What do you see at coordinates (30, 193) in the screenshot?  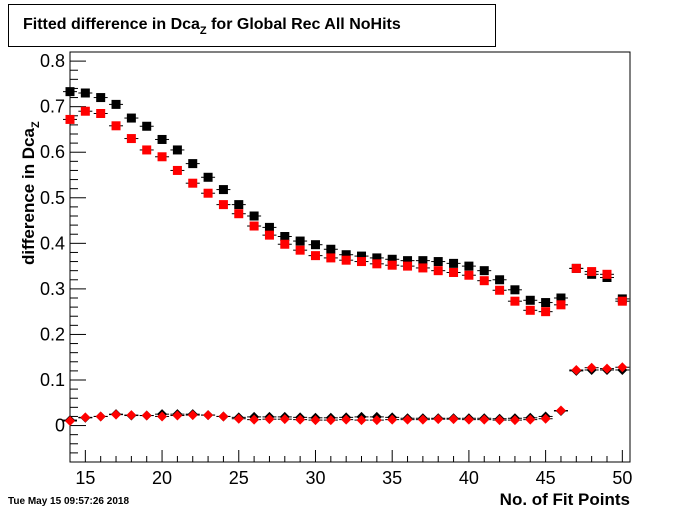 I see `y-axis-label: difference in DcaZ` at bounding box center [30, 193].